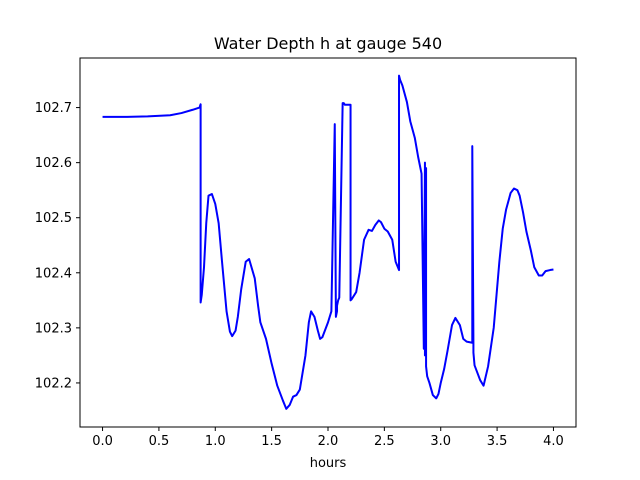  I want to click on x-tick-label: 2.5, so click(384, 441).